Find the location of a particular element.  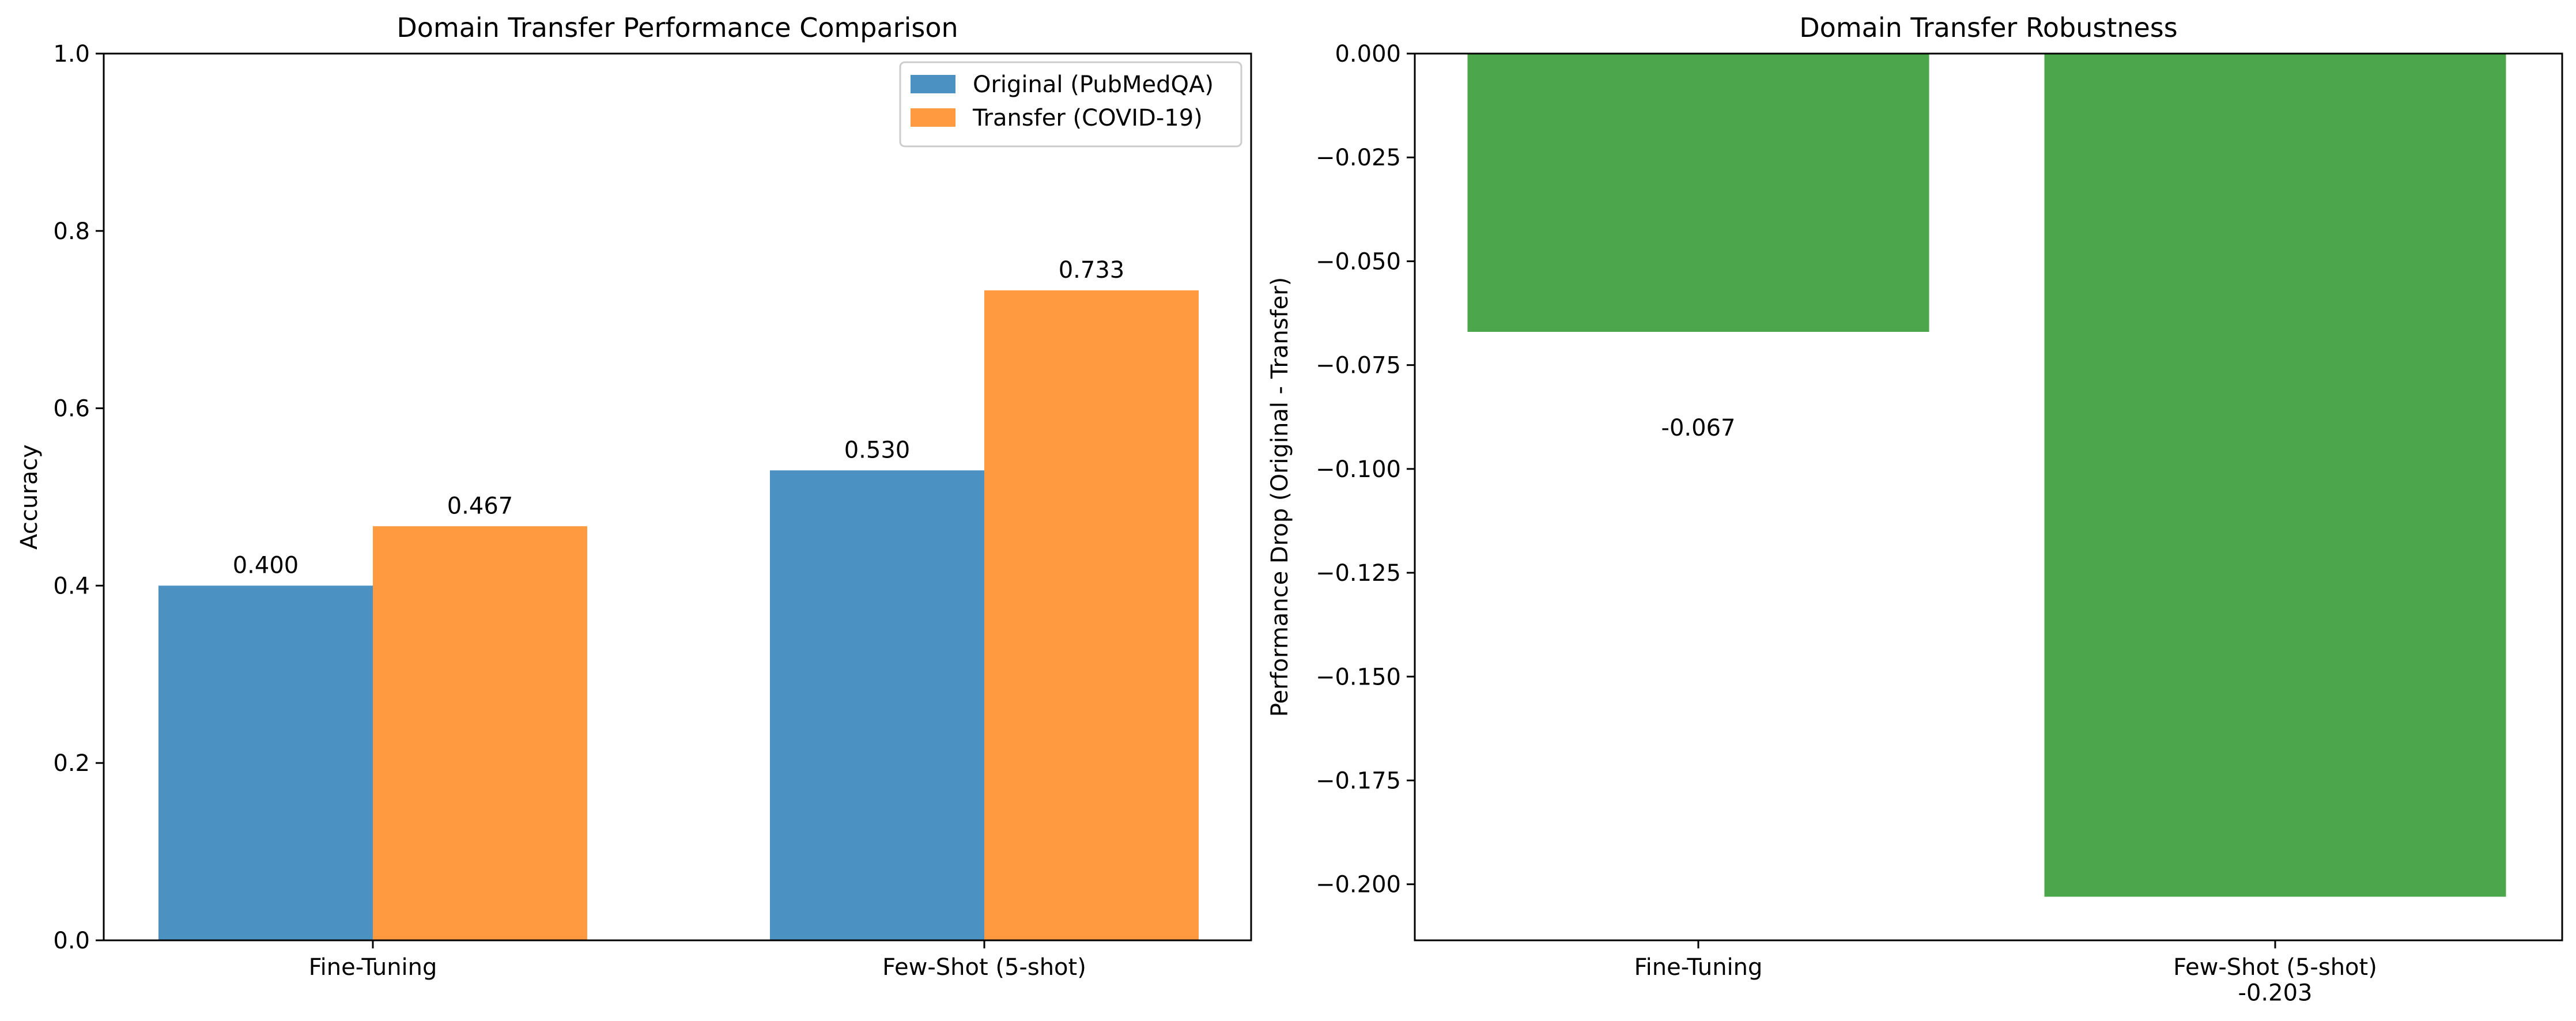

chart-2-xtick-label: Fine-Tuning is located at coordinates (1698, 968).